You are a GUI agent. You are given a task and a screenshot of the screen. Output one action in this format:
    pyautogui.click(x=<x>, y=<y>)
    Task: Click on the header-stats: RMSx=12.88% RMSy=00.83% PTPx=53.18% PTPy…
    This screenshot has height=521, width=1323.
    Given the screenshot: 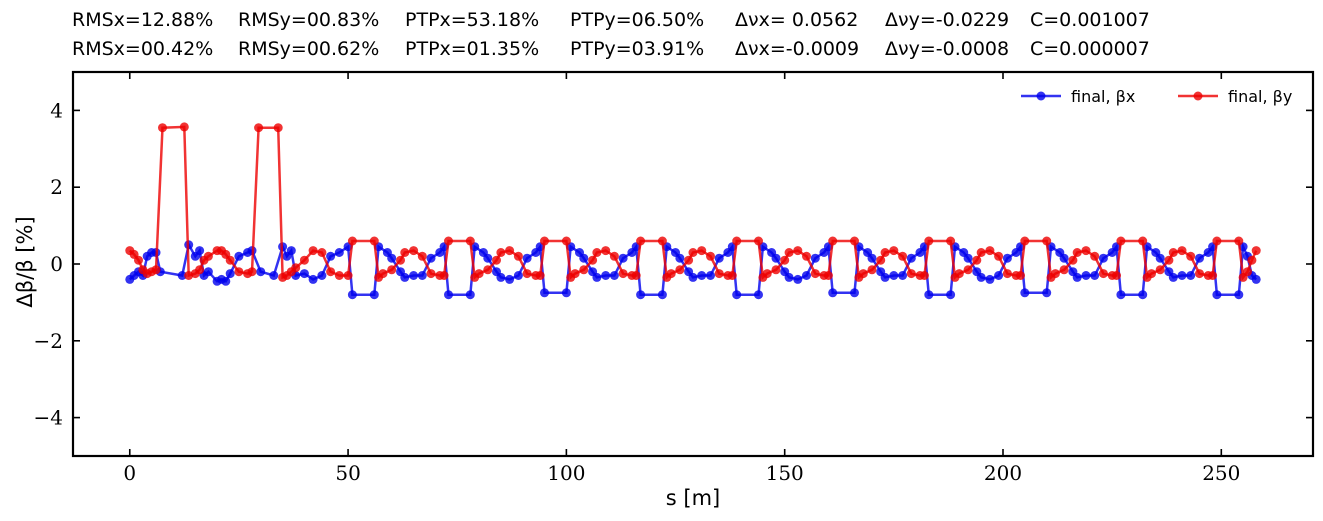 What is the action you would take?
    pyautogui.click(x=611, y=34)
    